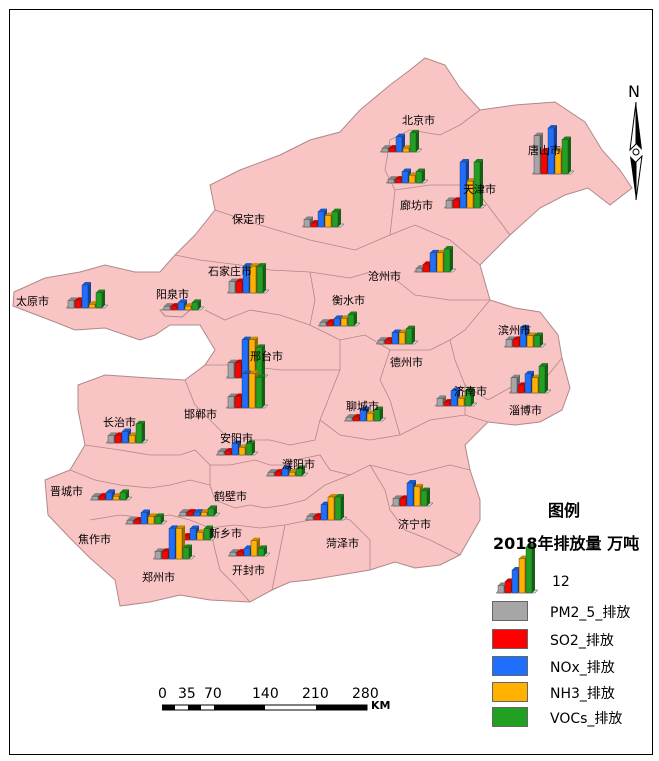  What do you see at coordinates (265, 707) in the screenshot?
I see `scale-bar` at bounding box center [265, 707].